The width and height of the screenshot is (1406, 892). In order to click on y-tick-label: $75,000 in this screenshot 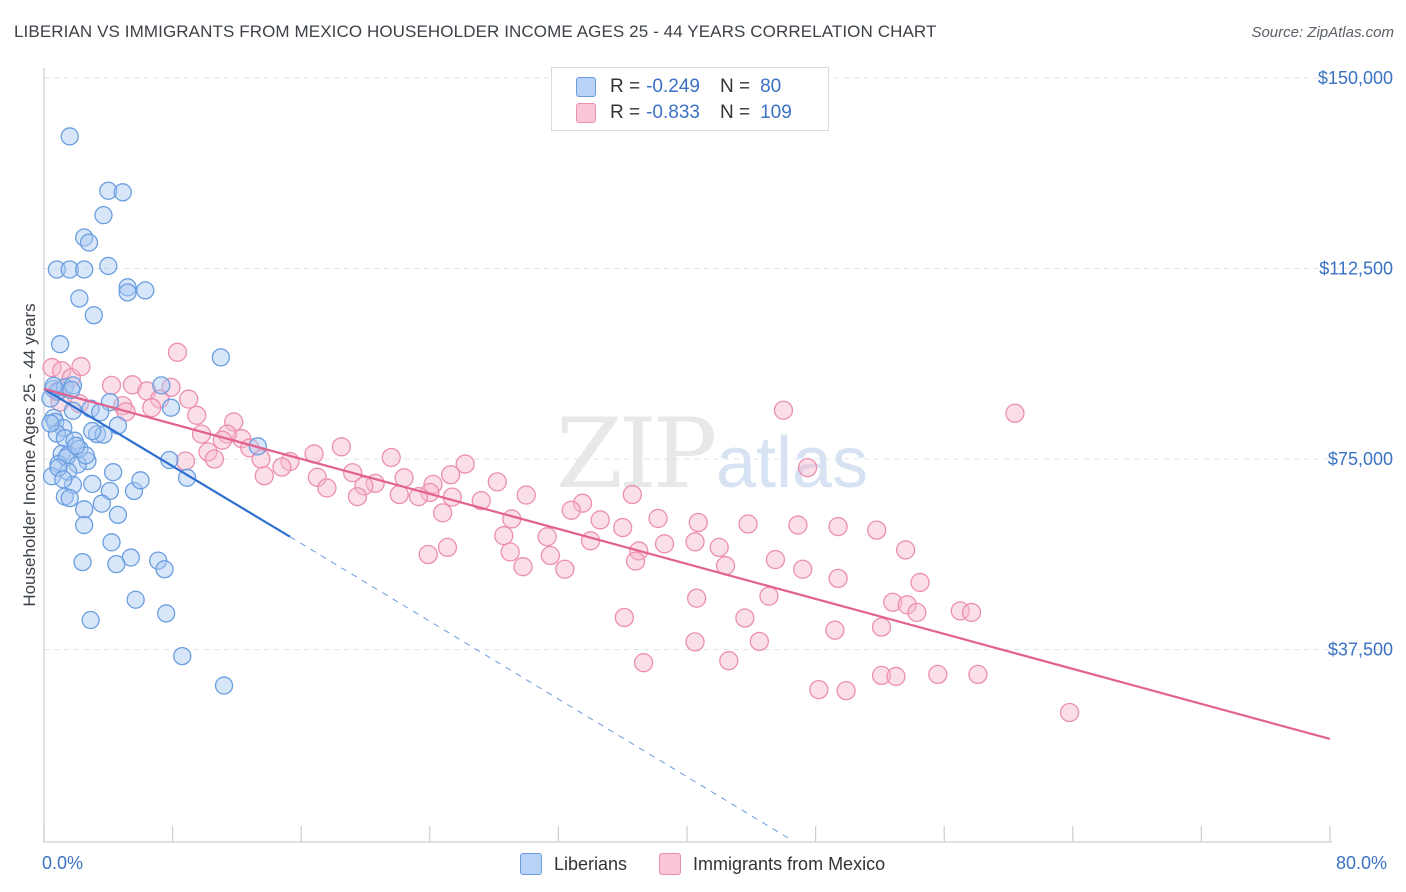, I will do `click(1360, 459)`.